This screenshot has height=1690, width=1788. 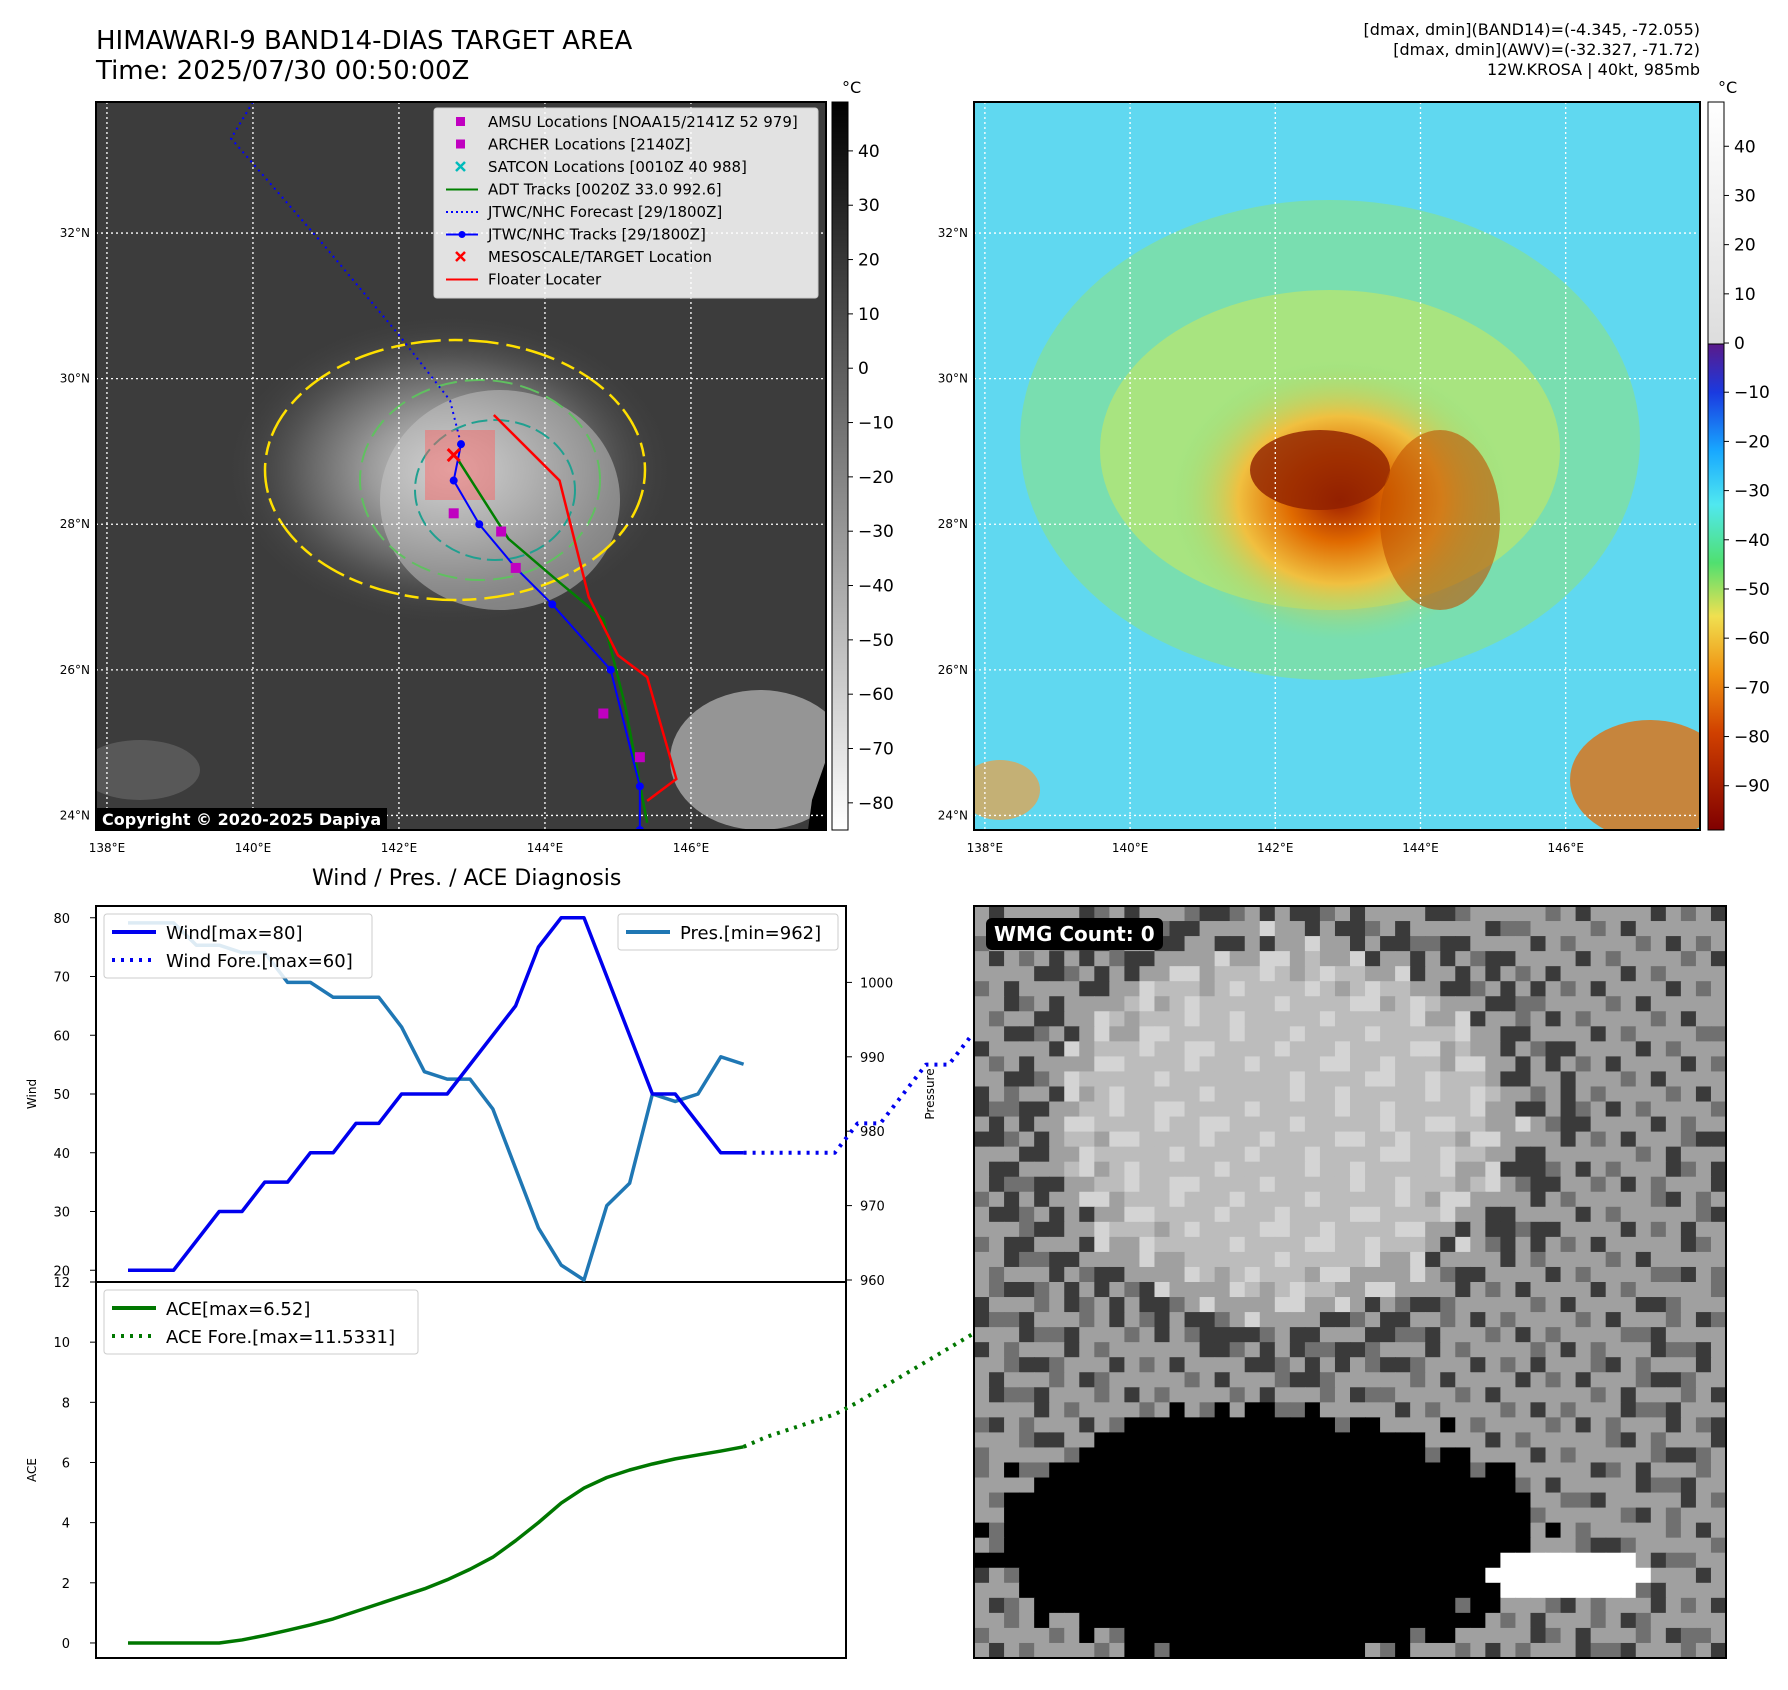 I want to click on legend-label: Pres.[min=962], so click(x=750, y=933).